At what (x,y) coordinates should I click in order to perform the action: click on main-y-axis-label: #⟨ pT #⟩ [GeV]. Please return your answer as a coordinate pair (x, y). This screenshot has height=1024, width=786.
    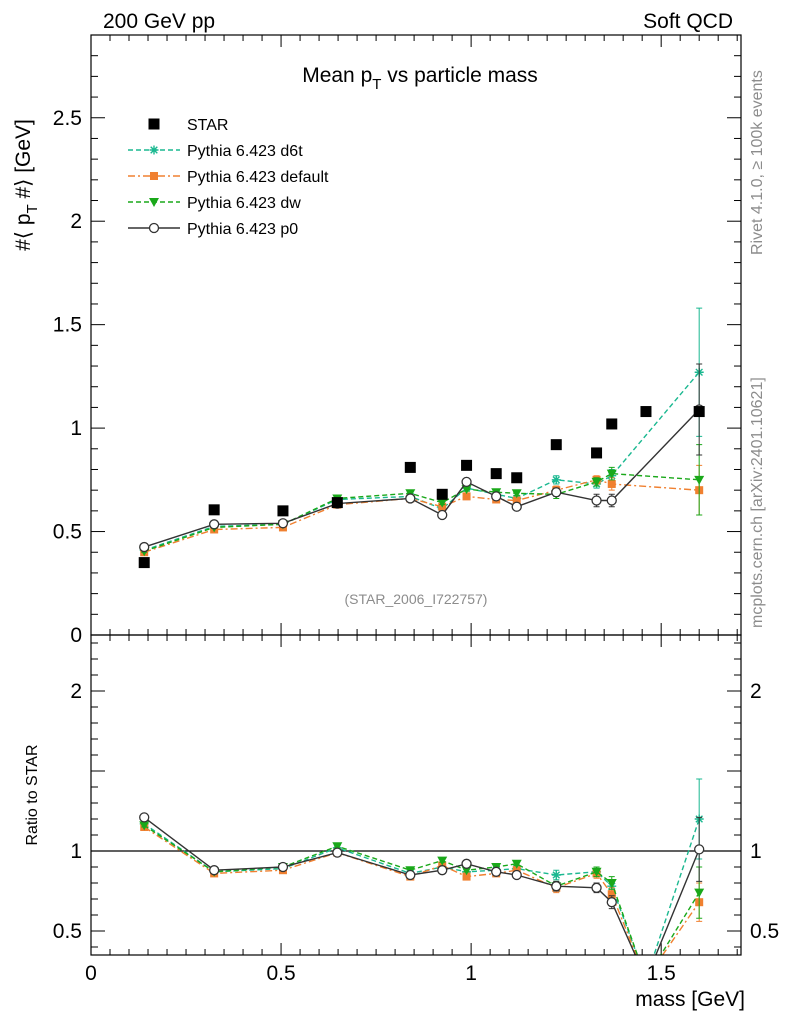
    Looking at the image, I should click on (26, 185).